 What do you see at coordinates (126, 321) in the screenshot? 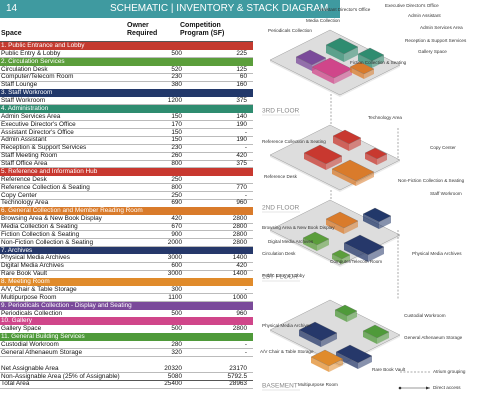
I see `section-header: 10. Gallery` at bounding box center [126, 321].